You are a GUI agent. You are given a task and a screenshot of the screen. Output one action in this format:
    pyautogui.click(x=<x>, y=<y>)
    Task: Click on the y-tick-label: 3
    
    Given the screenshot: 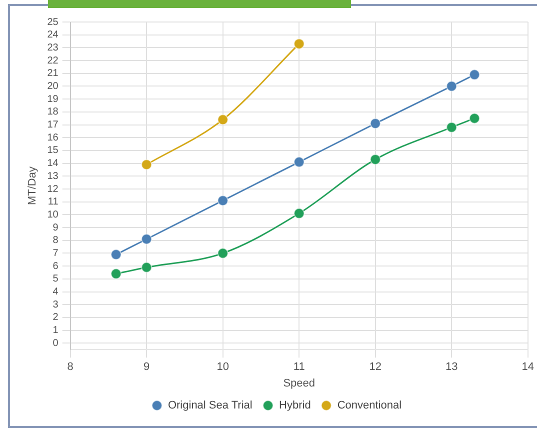 What is the action you would take?
    pyautogui.click(x=55, y=304)
    